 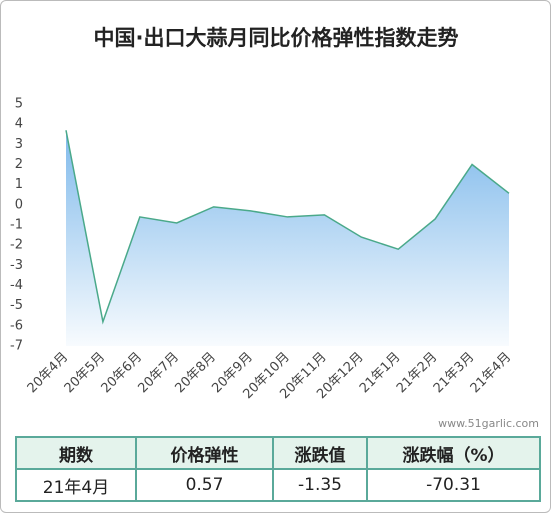 What do you see at coordinates (488, 423) in the screenshot?
I see `watermark: www.51garlic.com` at bounding box center [488, 423].